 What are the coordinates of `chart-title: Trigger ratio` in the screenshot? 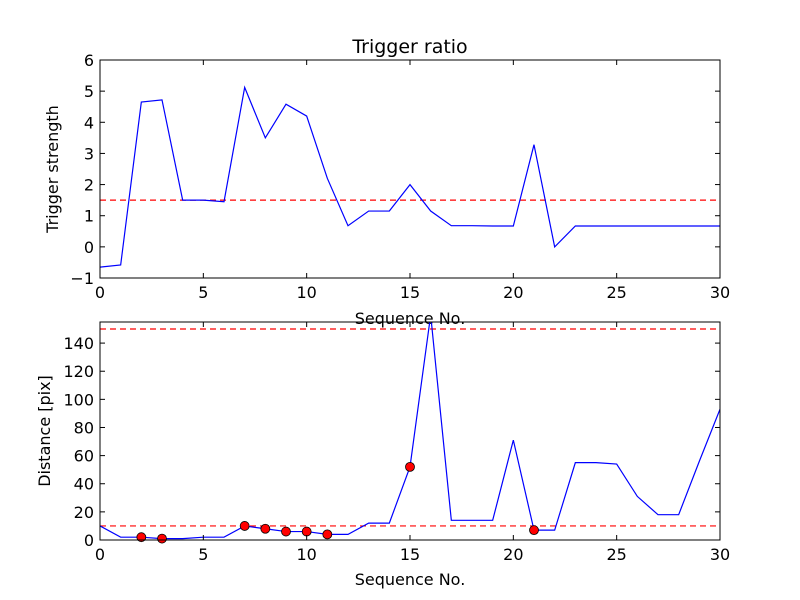 It's located at (409, 47).